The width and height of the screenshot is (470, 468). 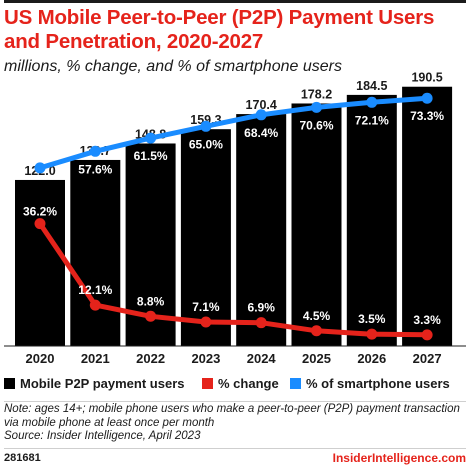 What do you see at coordinates (427, 358) in the screenshot?
I see `x-tick-2027: 2027` at bounding box center [427, 358].